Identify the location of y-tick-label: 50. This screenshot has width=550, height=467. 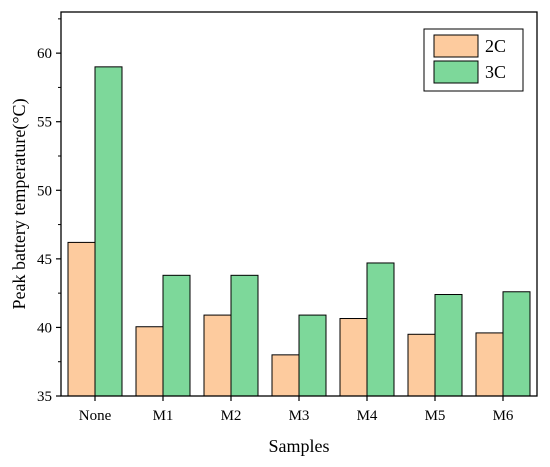
(44, 191).